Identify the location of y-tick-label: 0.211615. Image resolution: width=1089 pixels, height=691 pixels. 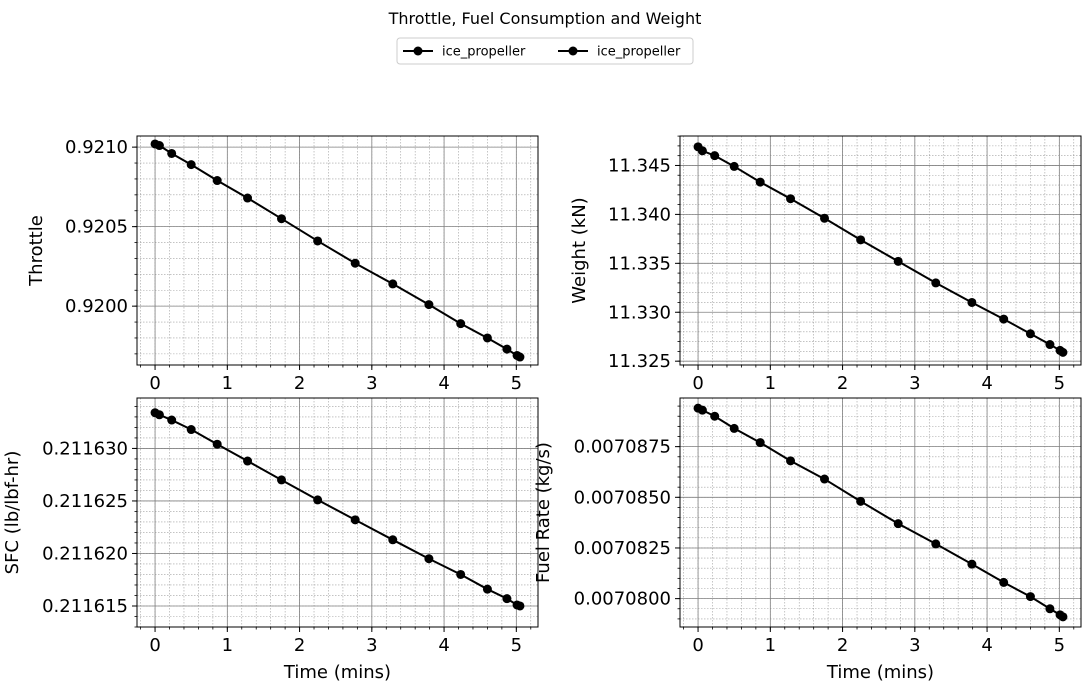
(85, 606).